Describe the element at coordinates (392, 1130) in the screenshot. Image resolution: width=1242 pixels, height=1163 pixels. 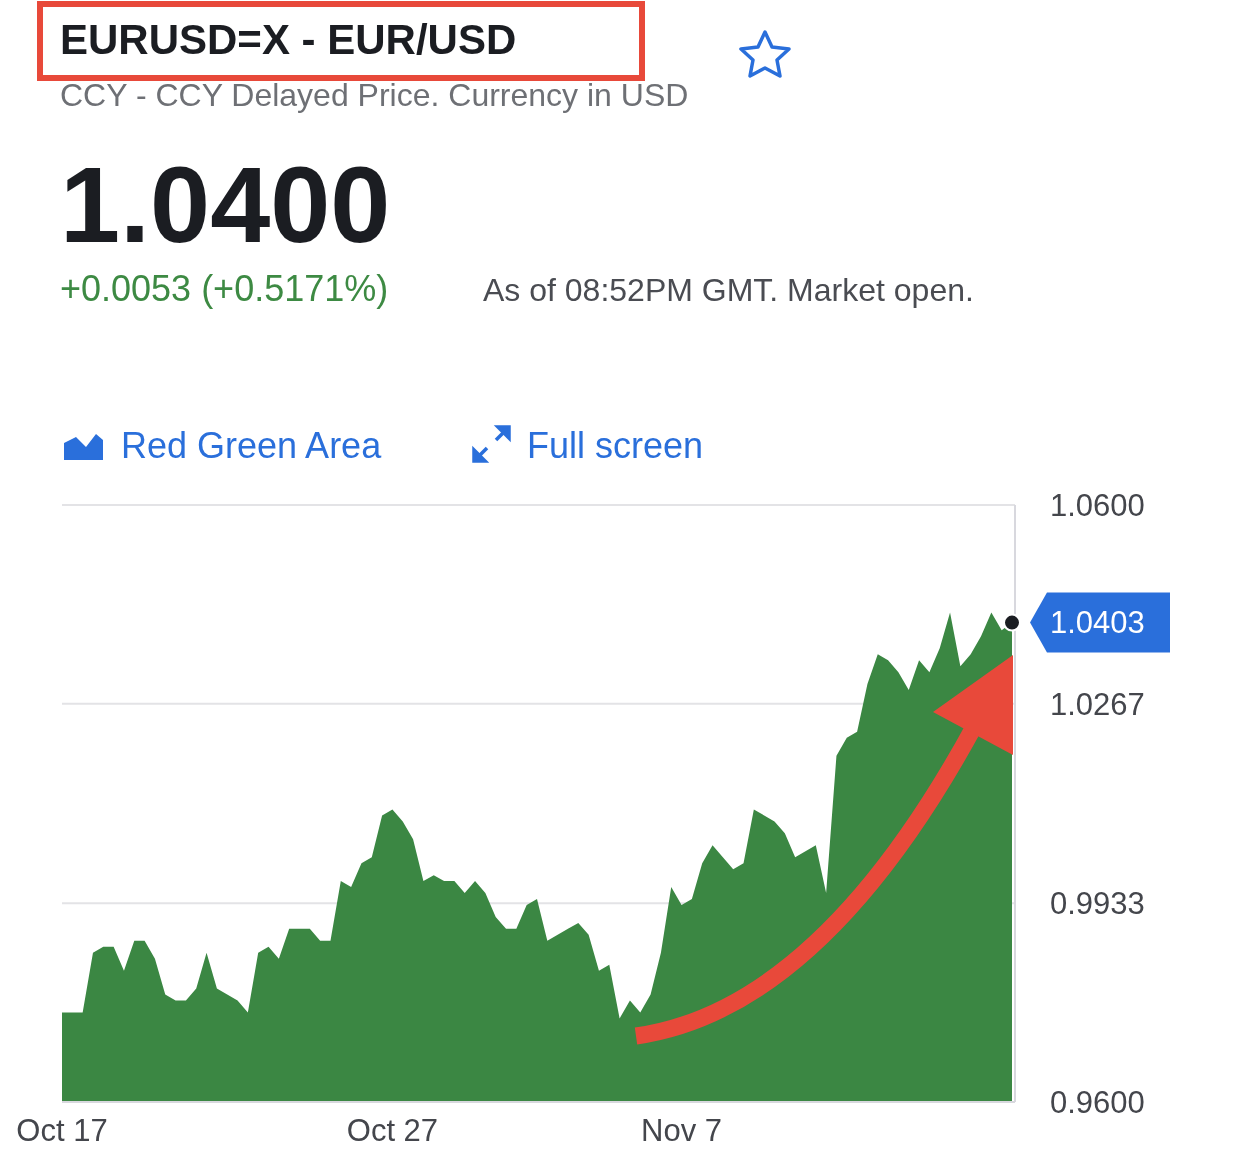
I see `x-tick-label: Oct 27` at that location.